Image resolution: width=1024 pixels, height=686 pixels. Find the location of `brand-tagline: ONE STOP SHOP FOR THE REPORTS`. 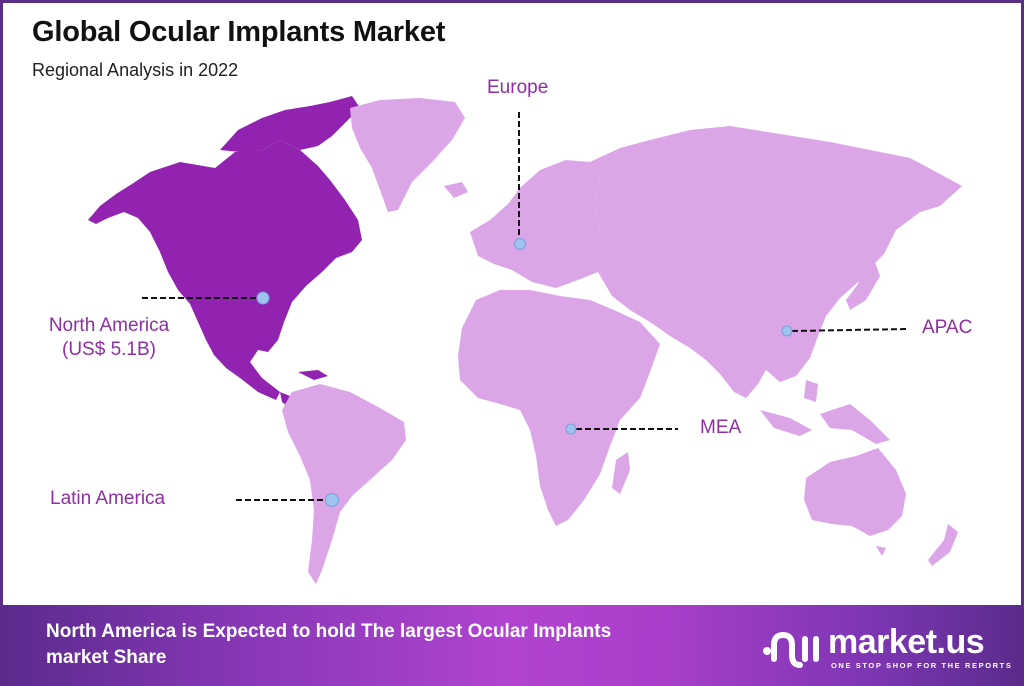

brand-tagline: ONE STOP SHOP FOR THE REPORTS is located at coordinates (922, 665).